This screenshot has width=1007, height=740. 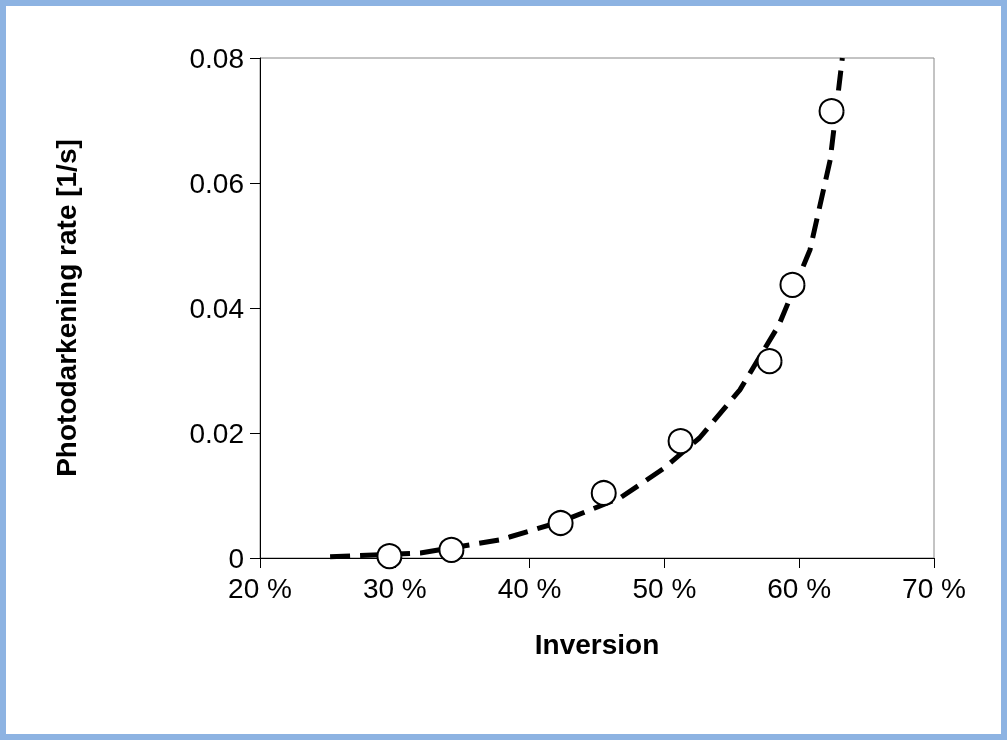 I want to click on y-axis-title: Photodarkening rate [1/s], so click(x=66, y=308).